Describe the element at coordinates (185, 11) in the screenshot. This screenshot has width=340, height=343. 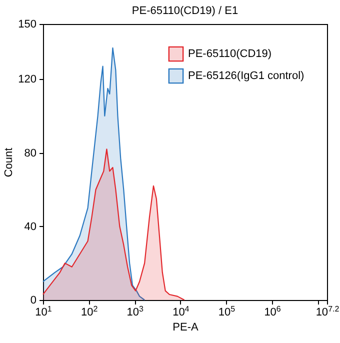
I see `chart-title: PE-65110(CD19) / E1` at that location.